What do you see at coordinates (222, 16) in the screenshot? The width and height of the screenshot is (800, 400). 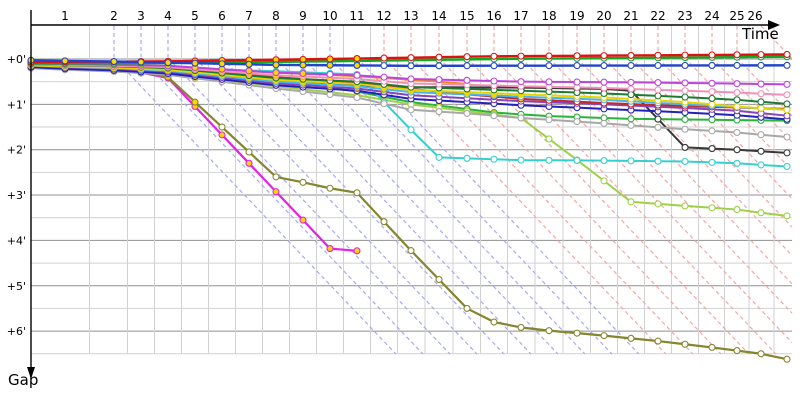 I see `x-tick-label: 6` at bounding box center [222, 16].